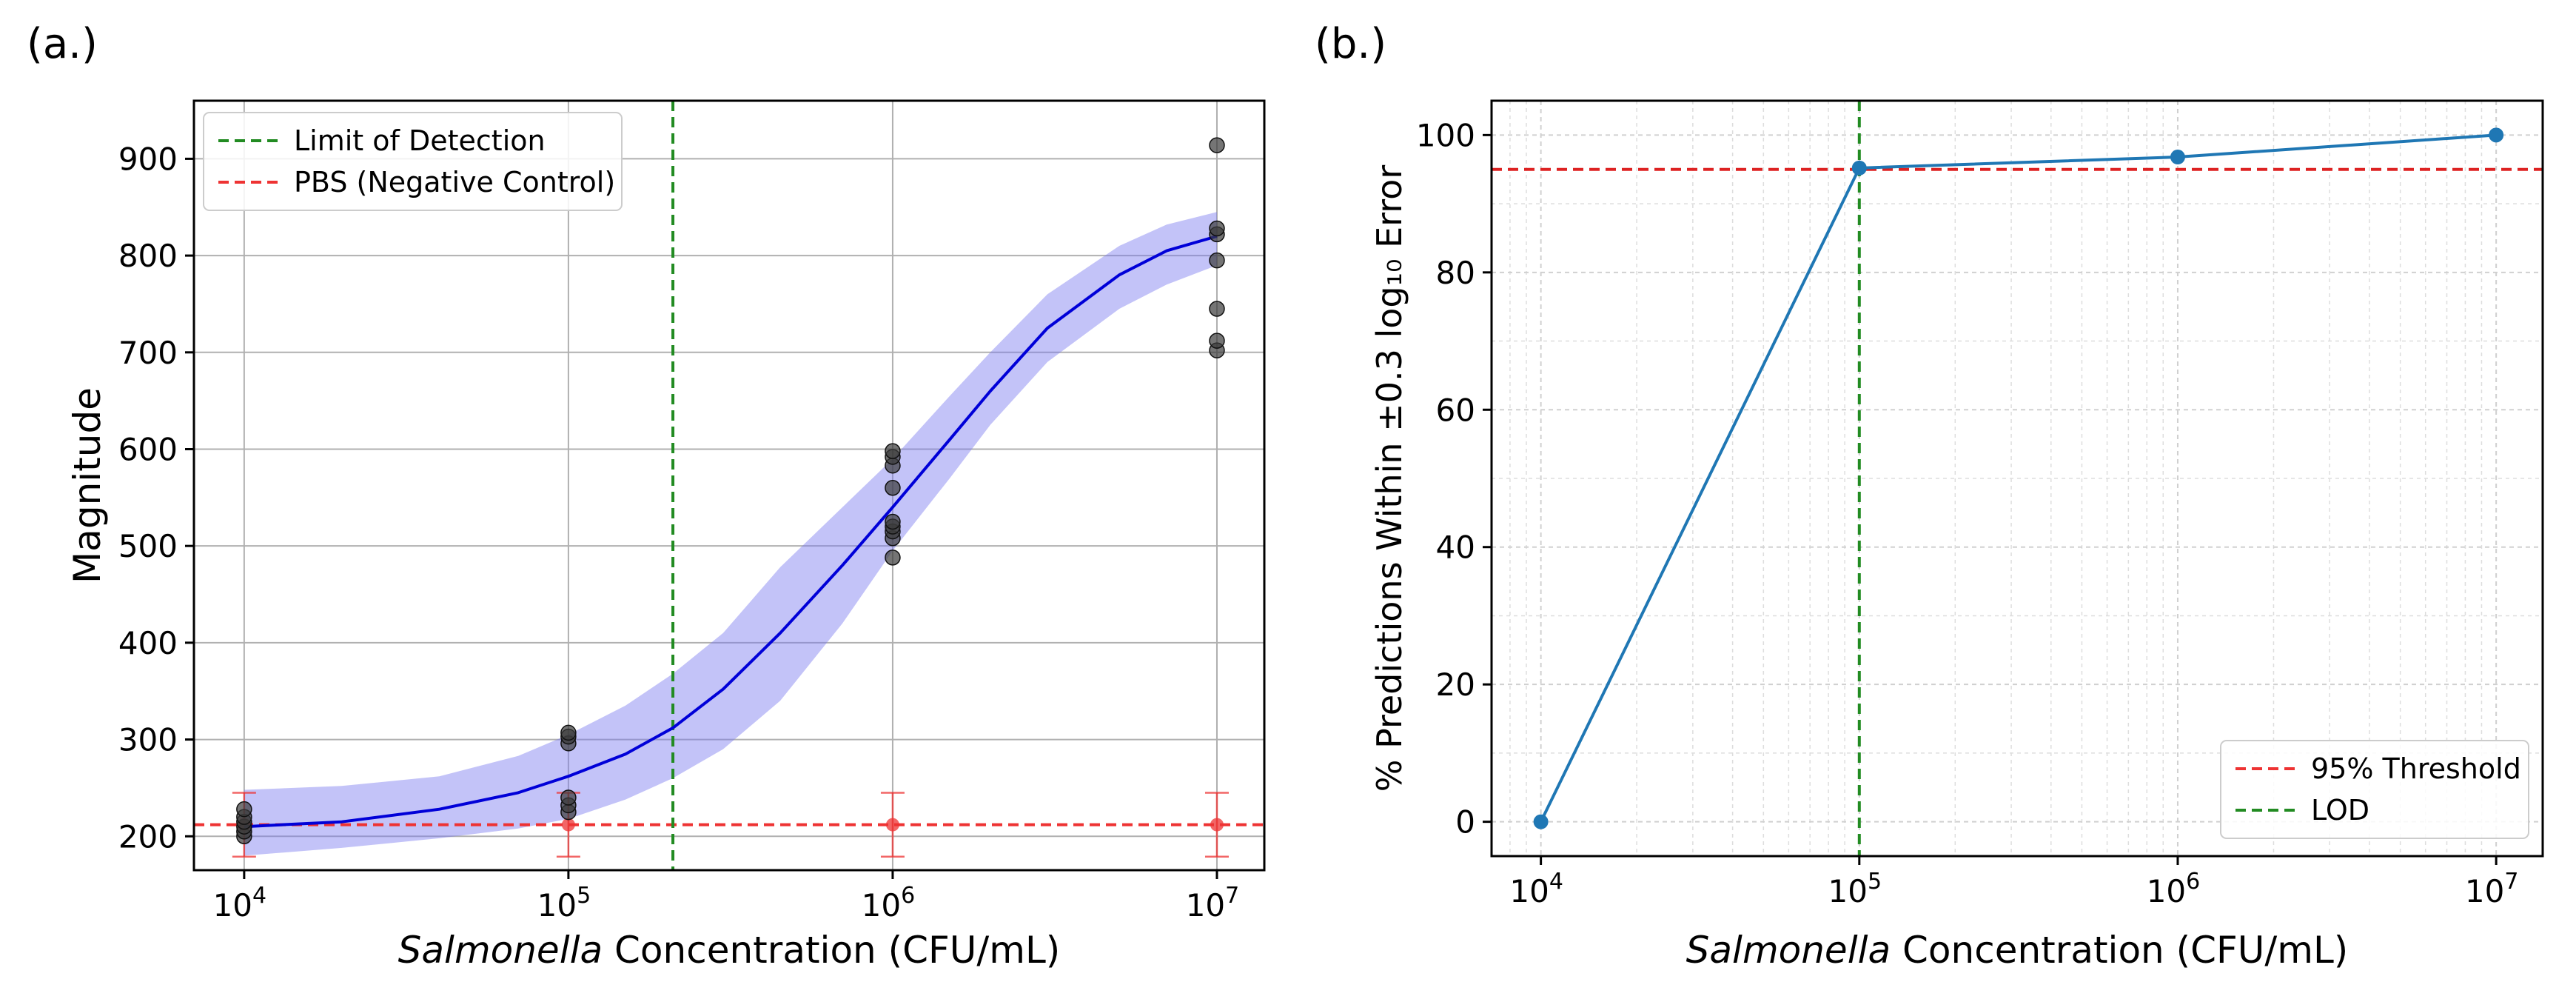 The width and height of the screenshot is (2576, 982). What do you see at coordinates (2374, 790) in the screenshot?
I see `b-legend` at bounding box center [2374, 790].